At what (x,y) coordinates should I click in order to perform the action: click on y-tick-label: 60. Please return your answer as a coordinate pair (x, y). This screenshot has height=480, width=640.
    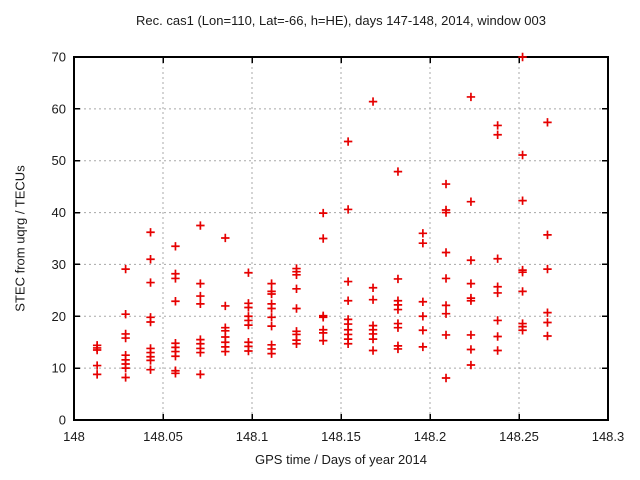
    Looking at the image, I should click on (59, 108).